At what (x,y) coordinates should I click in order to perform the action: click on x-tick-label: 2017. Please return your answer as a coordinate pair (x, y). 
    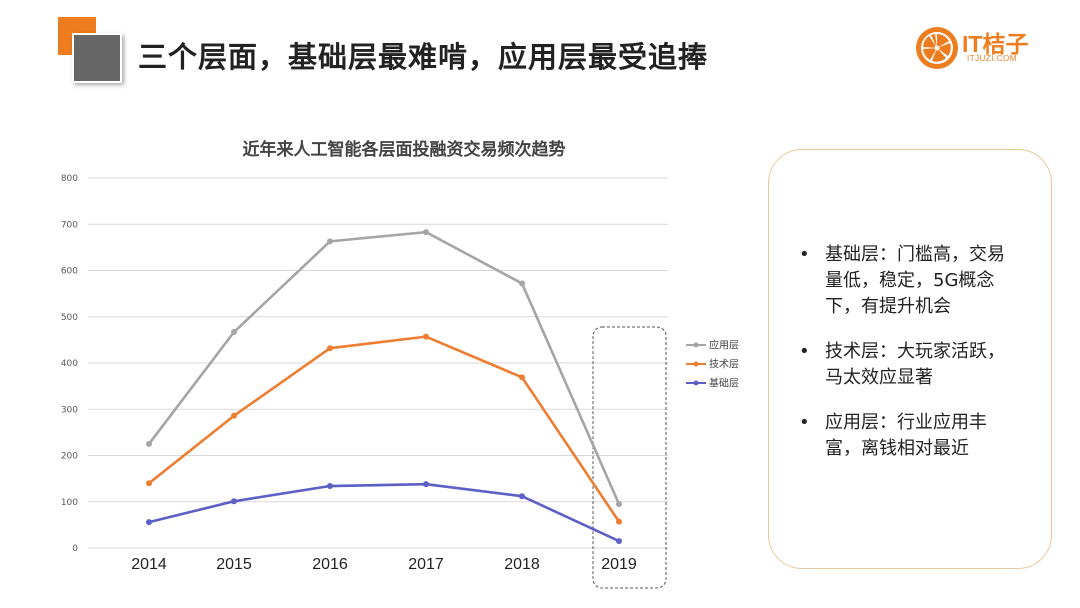
    Looking at the image, I should click on (426, 564).